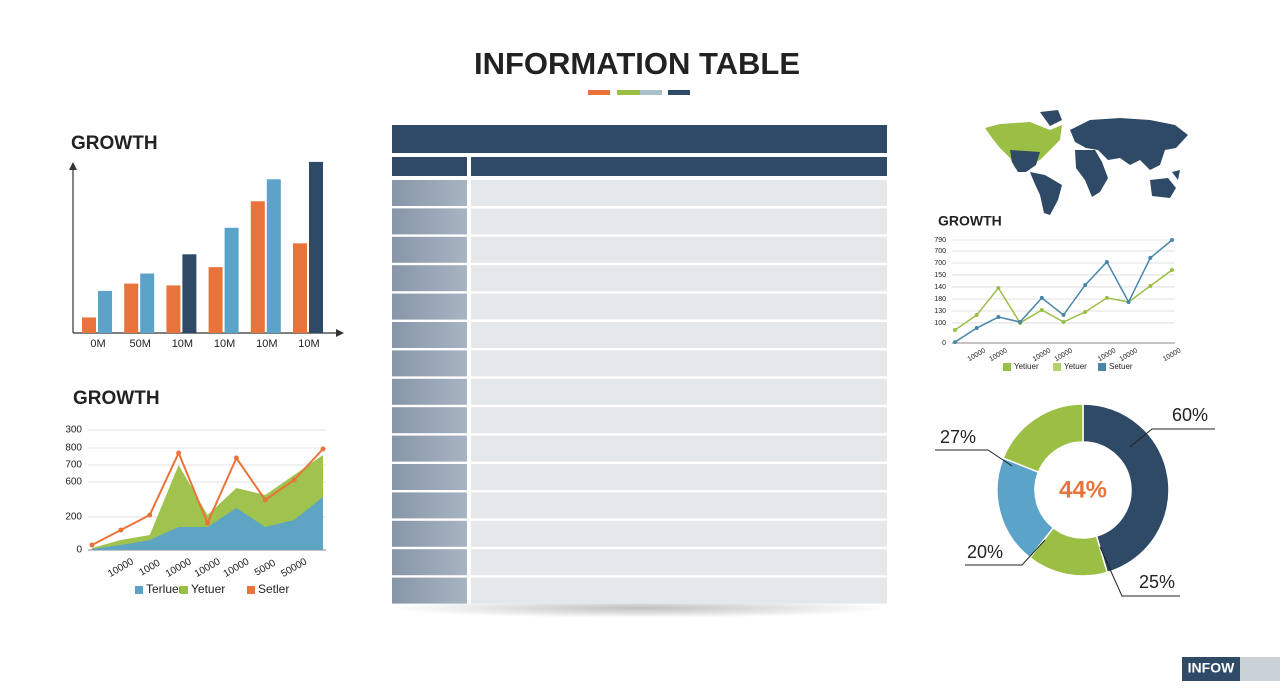  What do you see at coordinates (308, 344) in the screenshot?
I see `x-tick-label: 10M` at bounding box center [308, 344].